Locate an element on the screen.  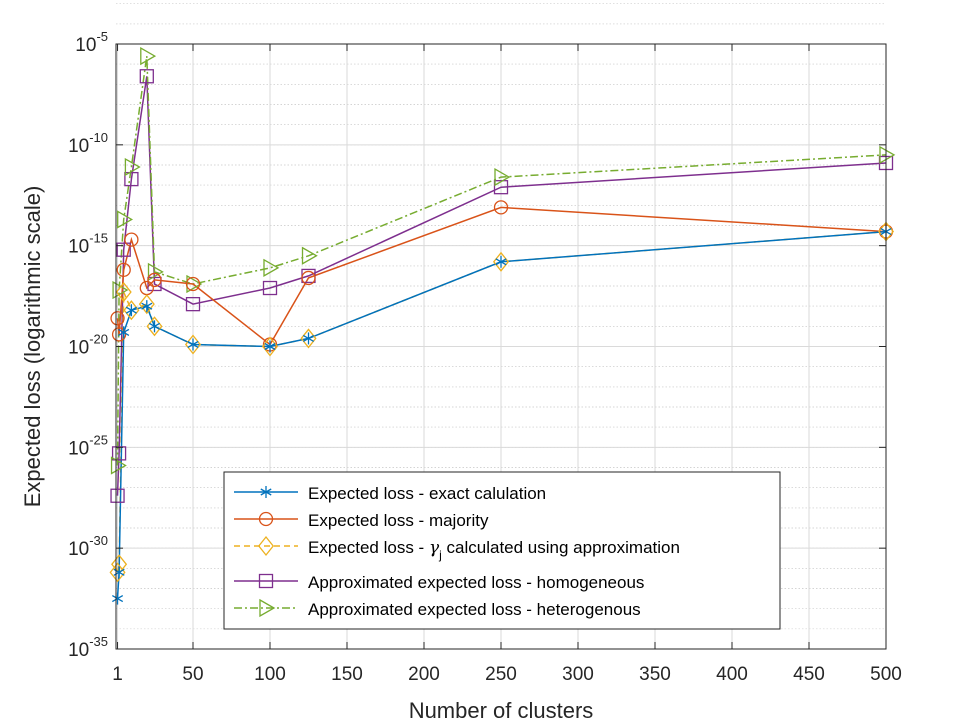
legend-gamma-symbol: γ is located at coordinates (434, 548).